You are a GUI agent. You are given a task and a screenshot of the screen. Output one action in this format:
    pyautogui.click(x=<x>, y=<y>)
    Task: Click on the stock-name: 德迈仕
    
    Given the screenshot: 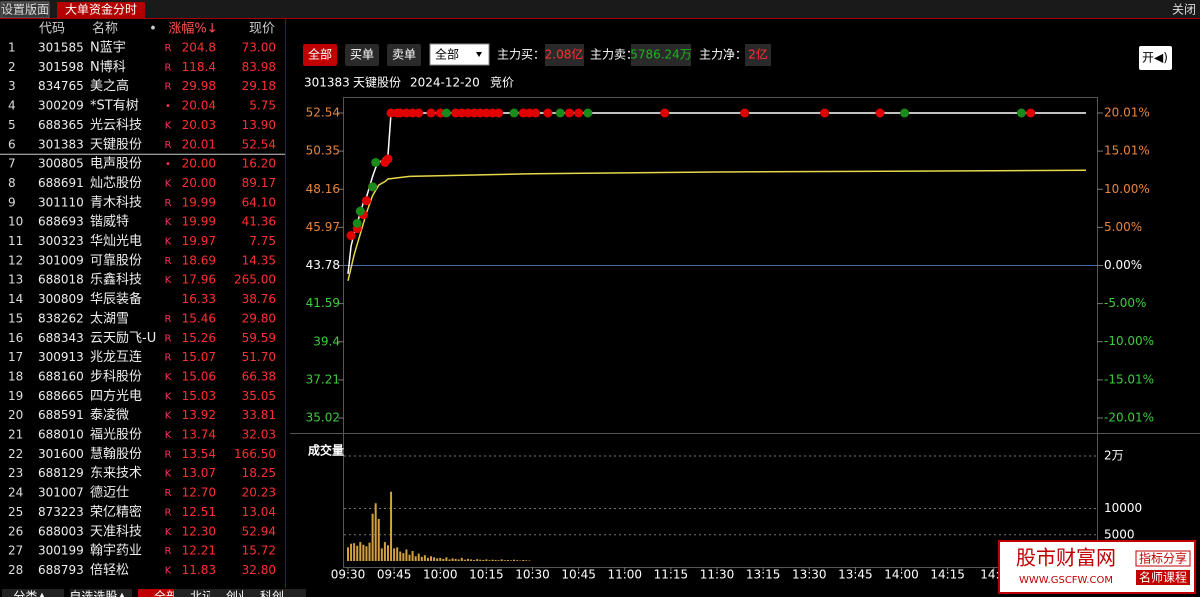 What is the action you would take?
    pyautogui.click(x=109, y=493)
    